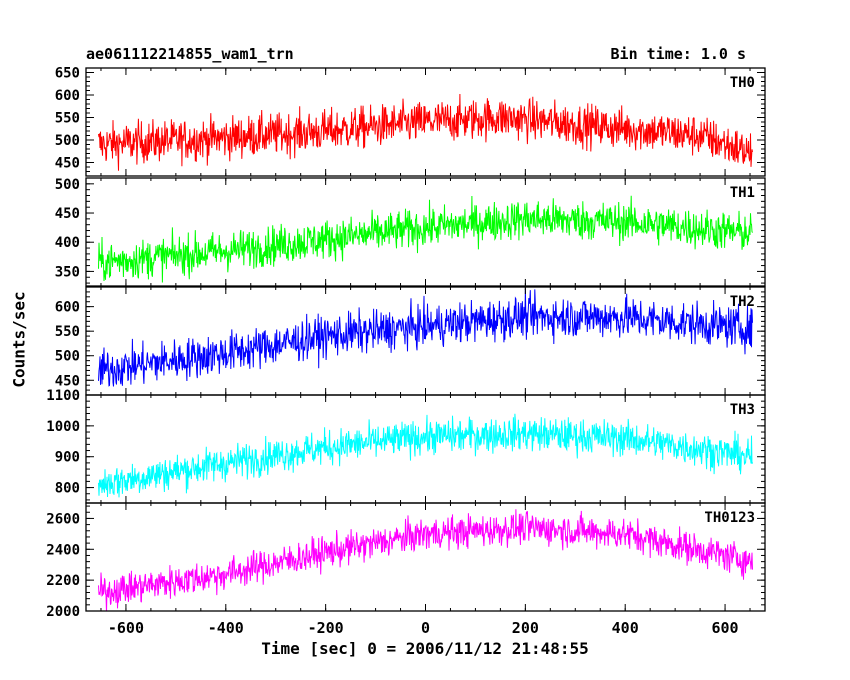 The image size is (850, 680). I want to click on y-tick-label: 650, so click(67, 74).